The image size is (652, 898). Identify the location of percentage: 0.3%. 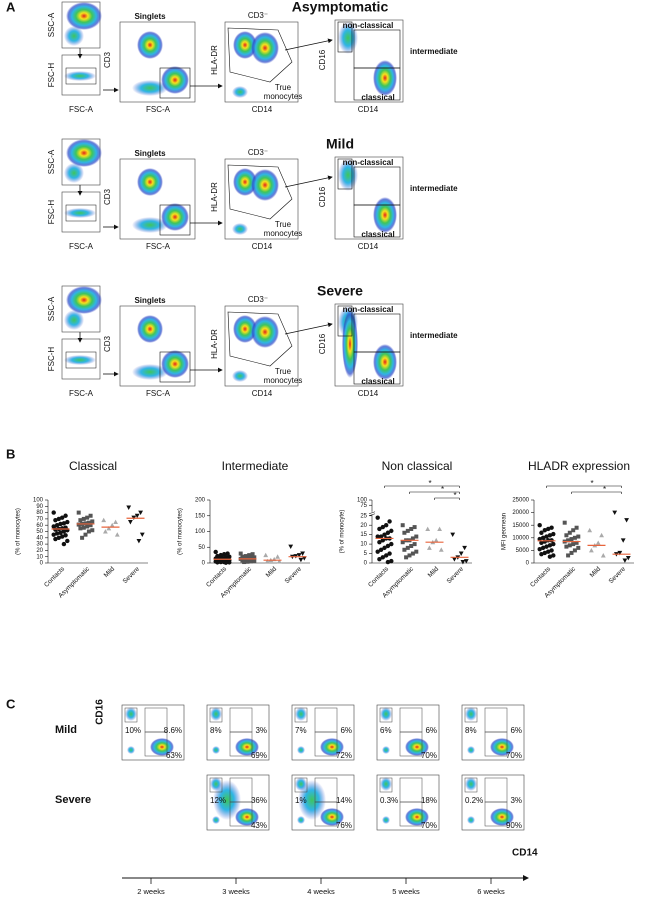
(389, 800).